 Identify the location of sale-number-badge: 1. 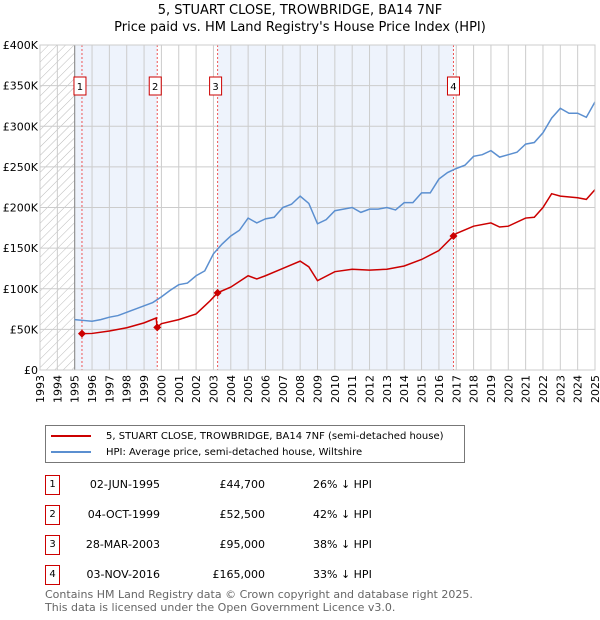
(52, 485).